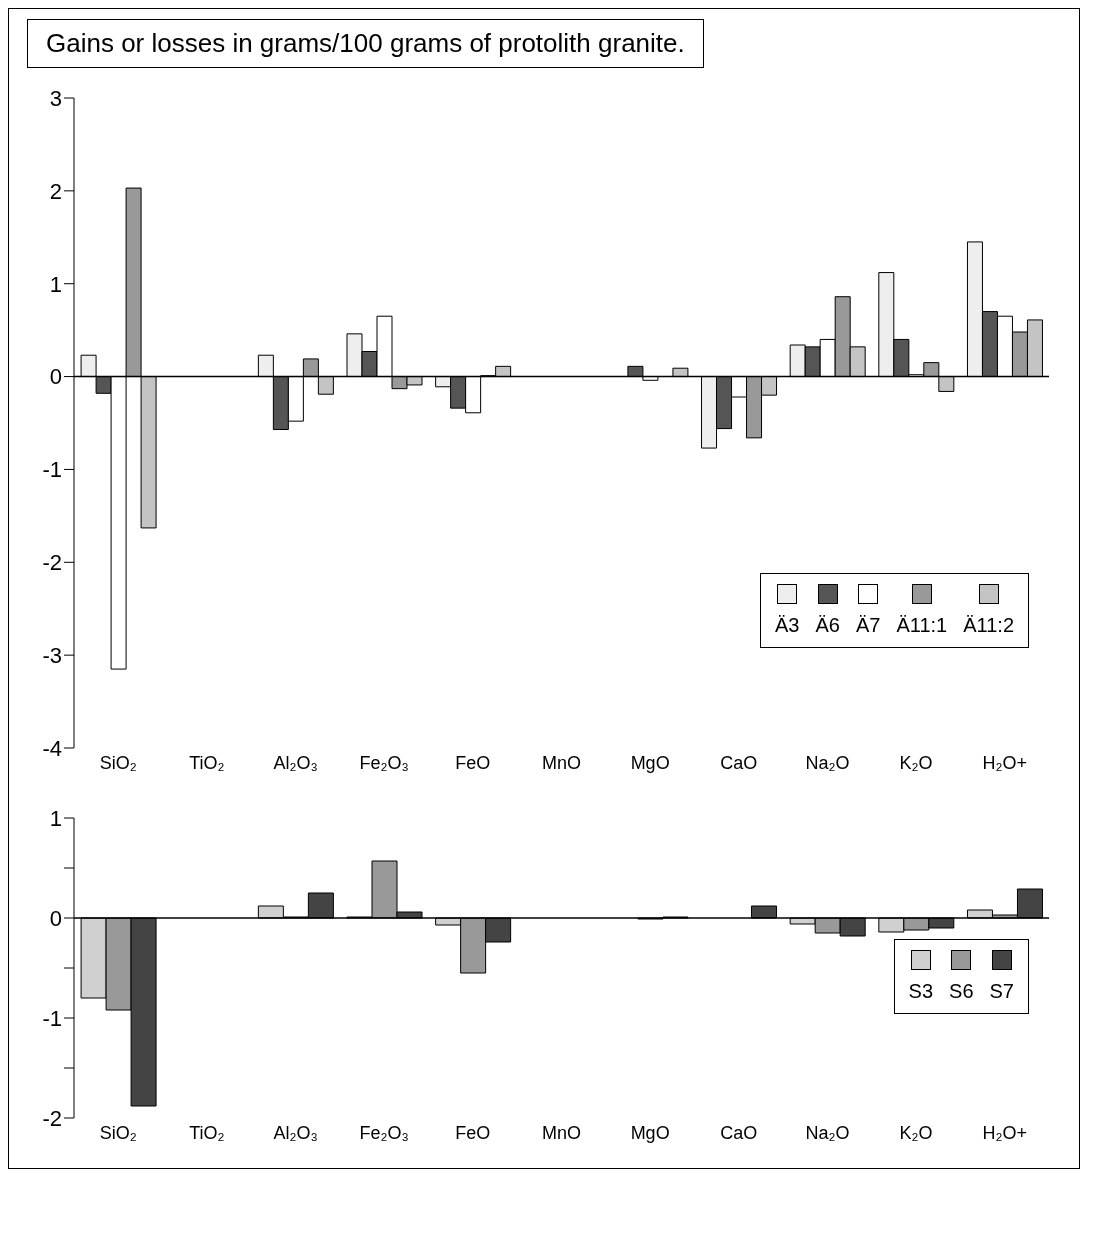 The width and height of the screenshot is (1098, 1242). What do you see at coordinates (961, 991) in the screenshot?
I see `legend-label: S6` at bounding box center [961, 991].